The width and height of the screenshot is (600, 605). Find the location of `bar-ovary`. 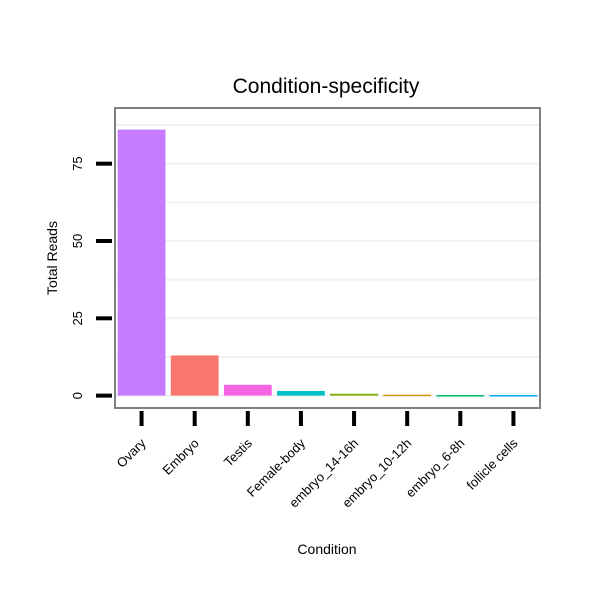

bar-ovary is located at coordinates (141, 262).